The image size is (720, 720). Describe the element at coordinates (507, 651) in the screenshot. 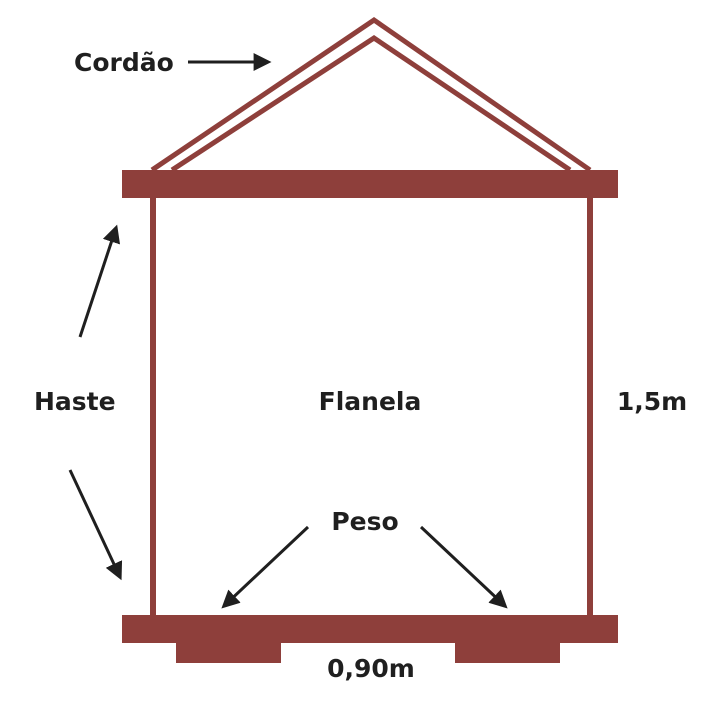

I see `weight-right` at that location.